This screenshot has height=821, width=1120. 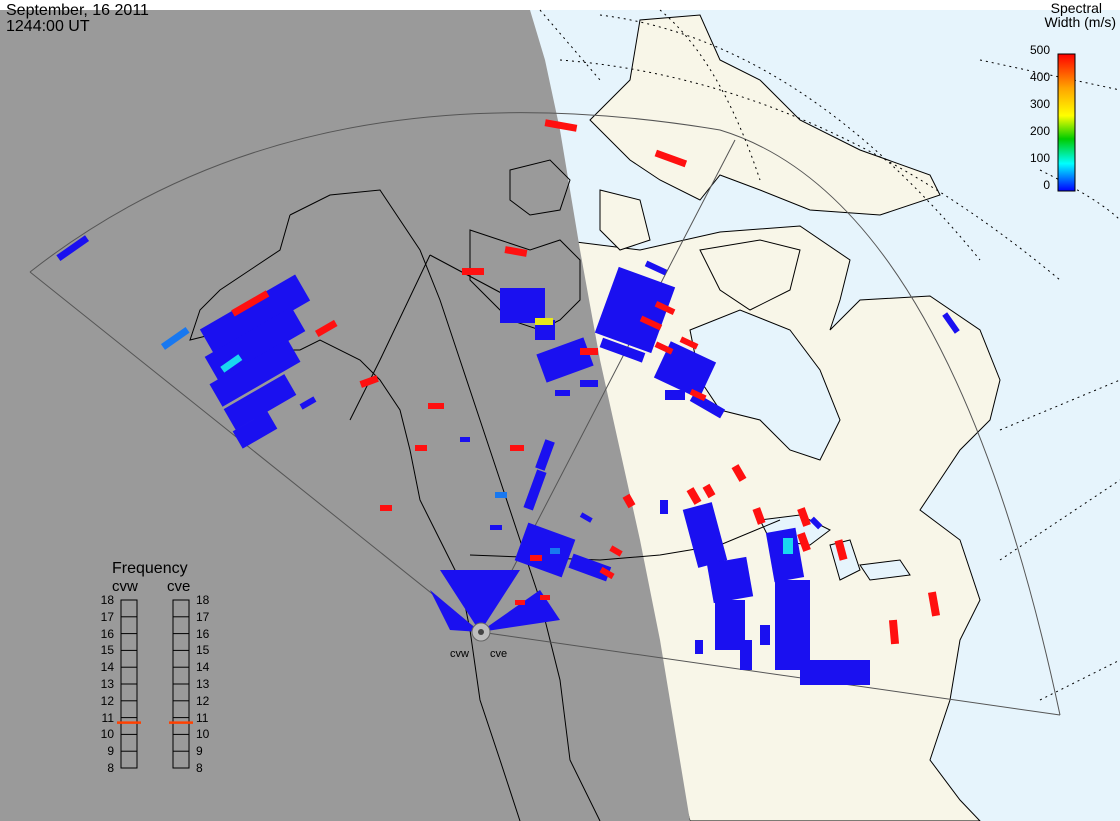 What do you see at coordinates (1080, 22) in the screenshot?
I see `colorbar-title-line2: Width (m/s)` at bounding box center [1080, 22].